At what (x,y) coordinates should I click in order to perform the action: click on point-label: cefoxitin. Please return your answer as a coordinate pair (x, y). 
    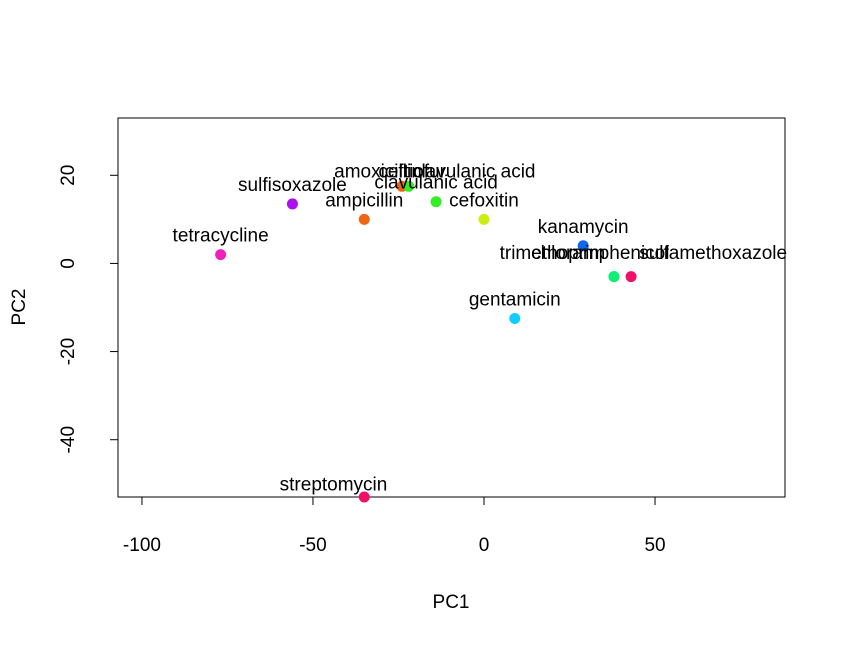
    Looking at the image, I should click on (484, 200).